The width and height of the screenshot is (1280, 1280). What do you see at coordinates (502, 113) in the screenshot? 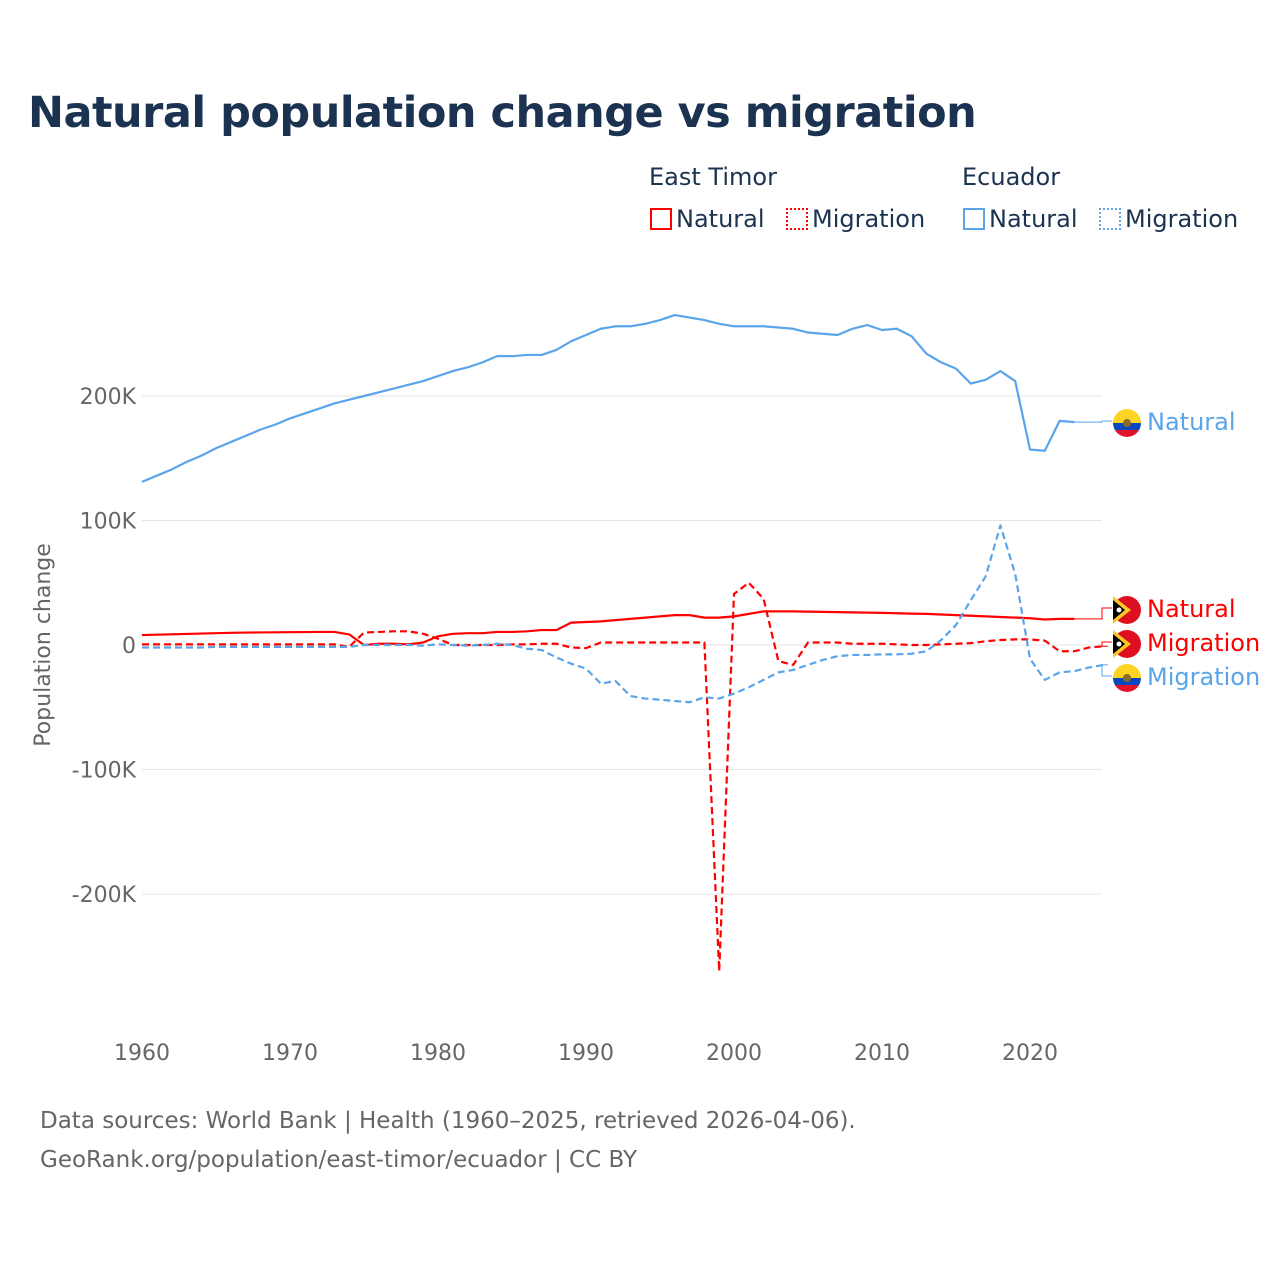
I see `chart-title: Natural population change vs migration` at bounding box center [502, 113].